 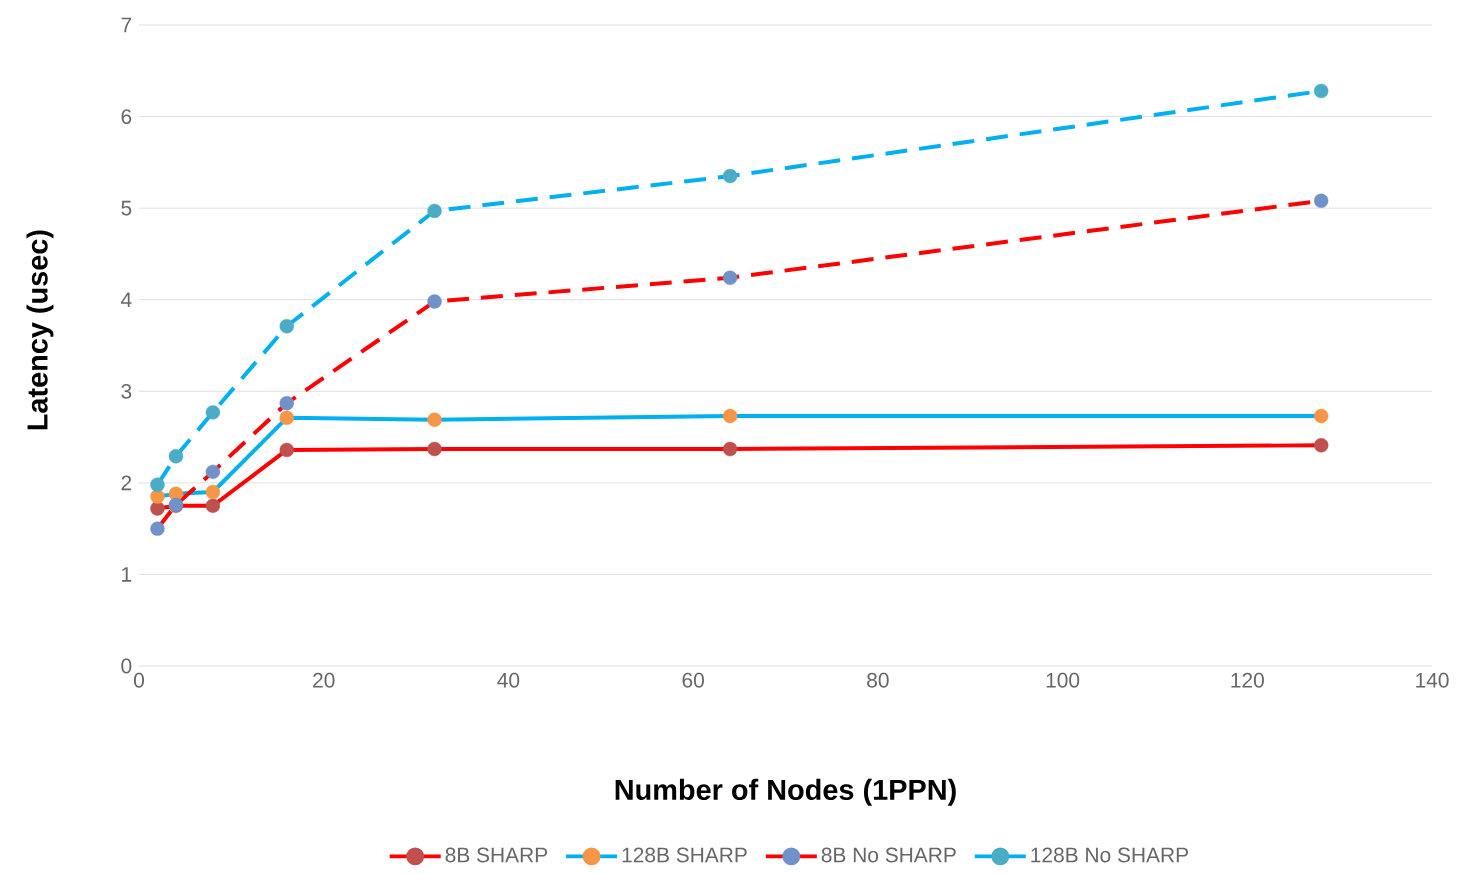 What do you see at coordinates (878, 680) in the screenshot?
I see `x-tick-label: 80` at bounding box center [878, 680].